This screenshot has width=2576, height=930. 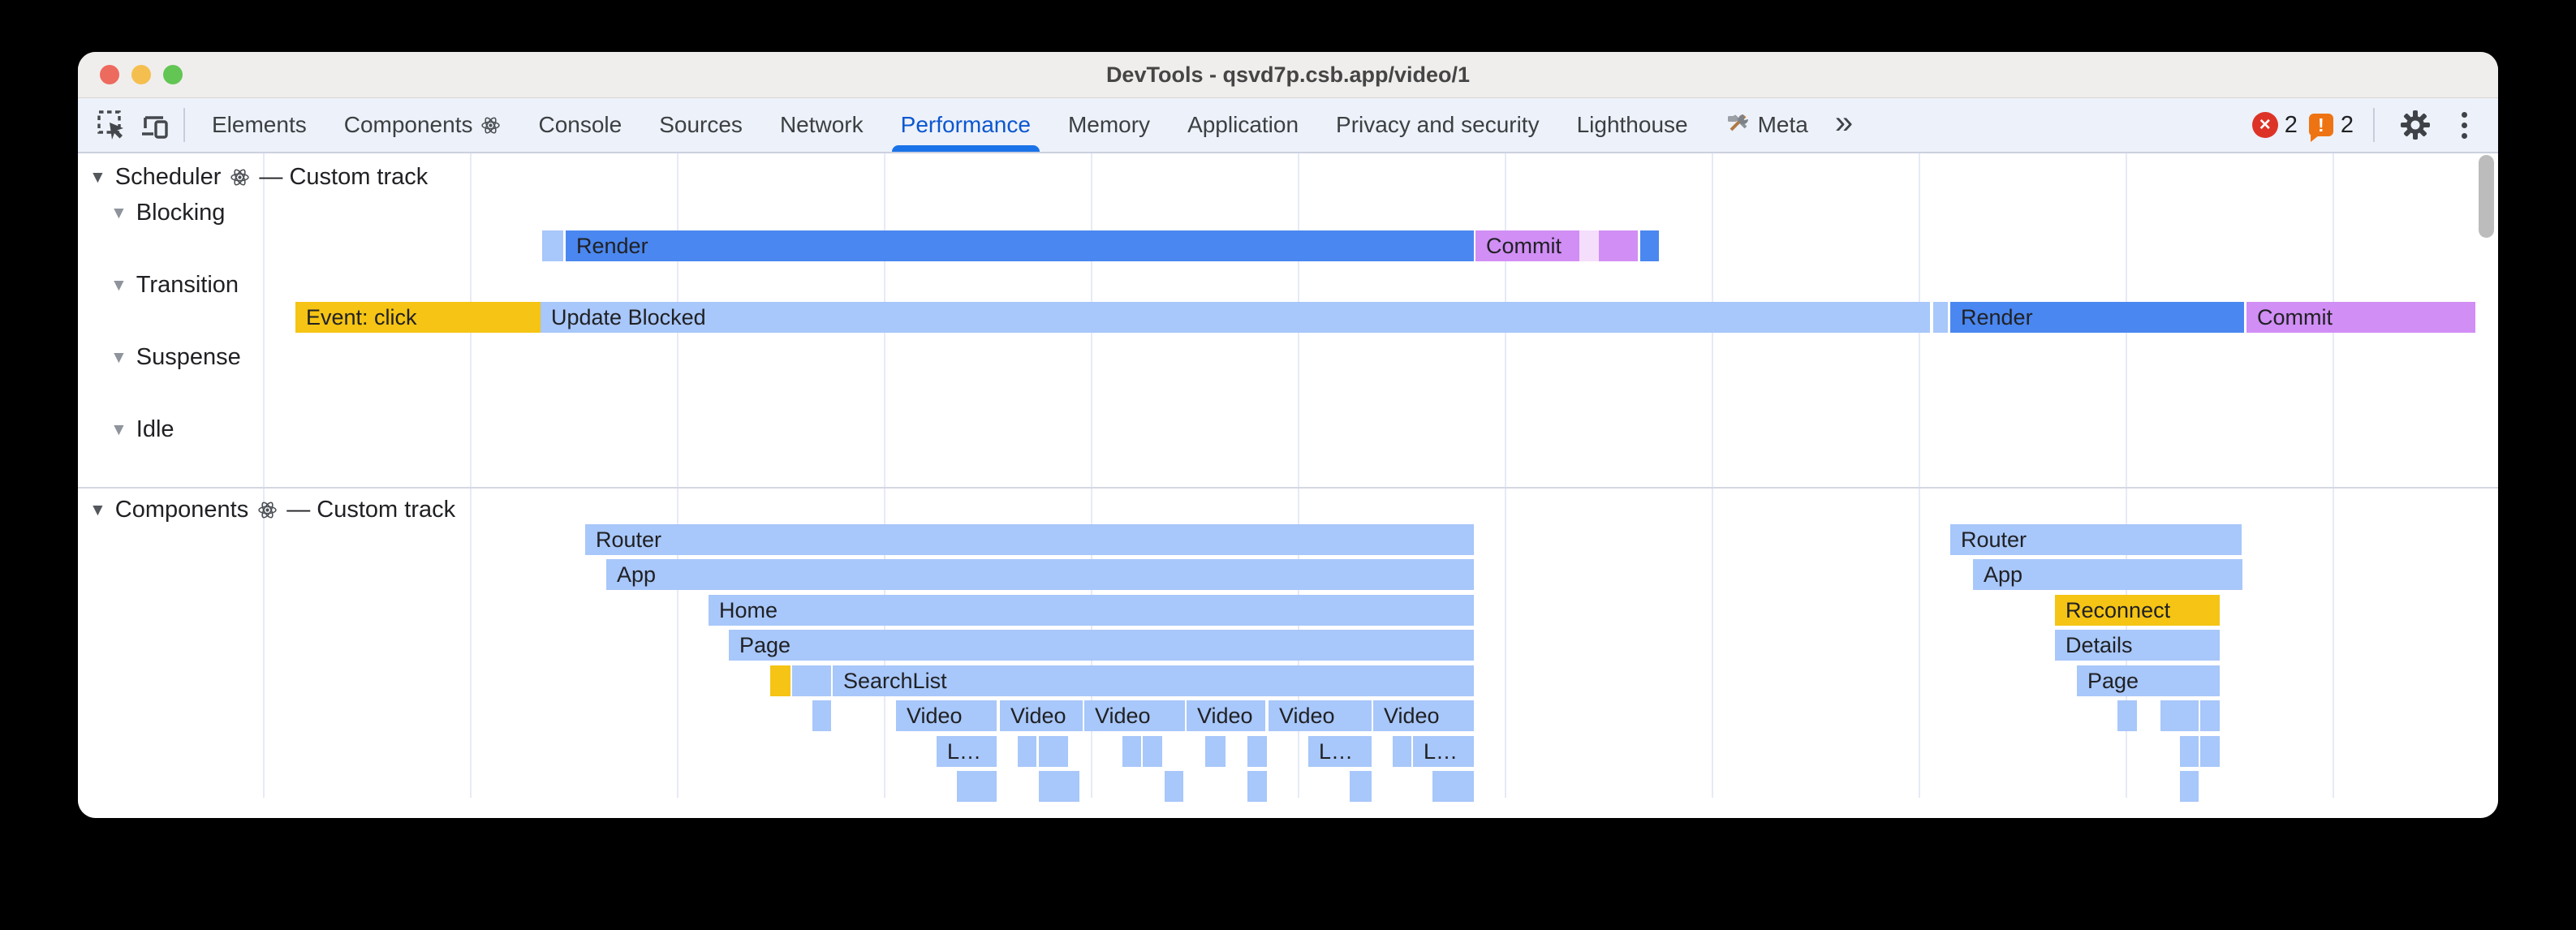 What do you see at coordinates (822, 125) in the screenshot?
I see `tab-network: Network` at bounding box center [822, 125].